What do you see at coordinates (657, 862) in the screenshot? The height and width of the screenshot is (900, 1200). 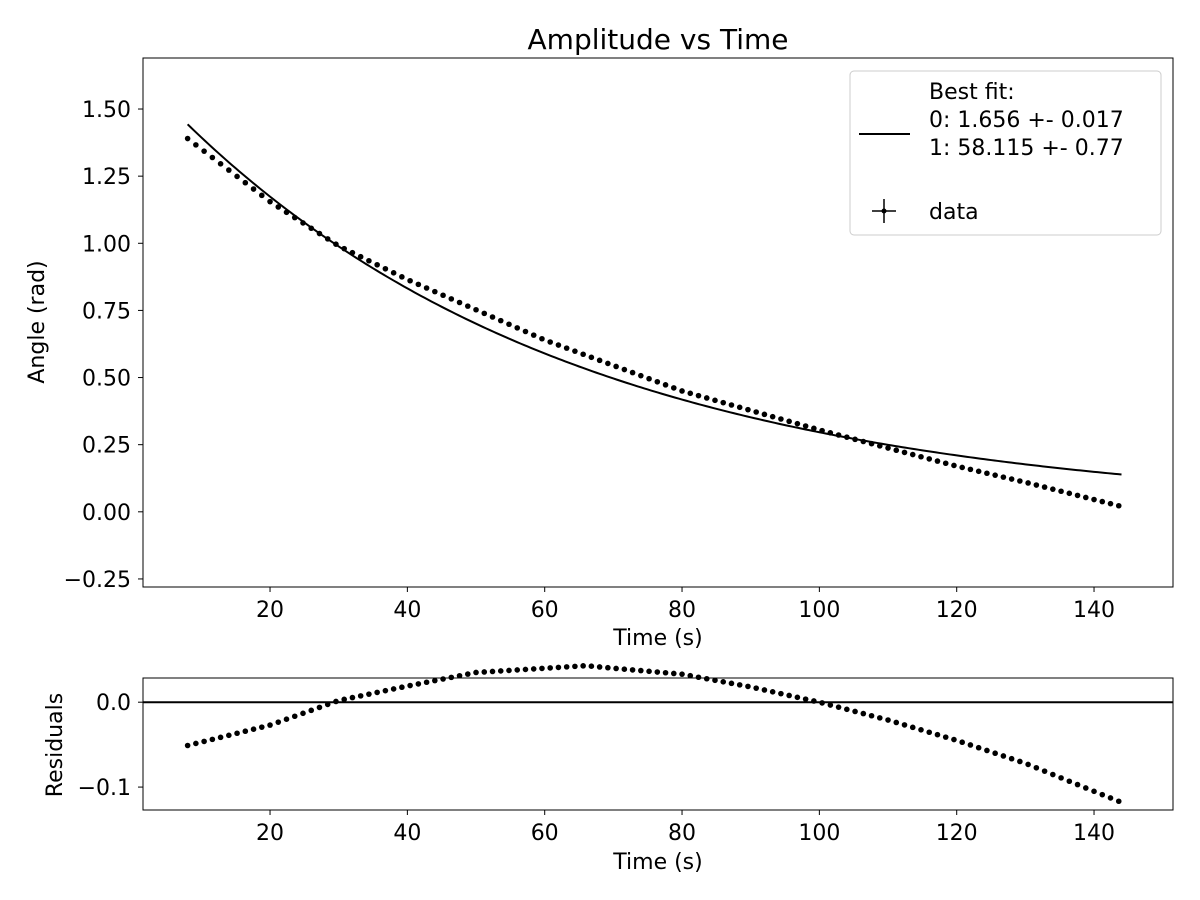 I see `residuals-x-axis-label: Time (s)` at bounding box center [657, 862].